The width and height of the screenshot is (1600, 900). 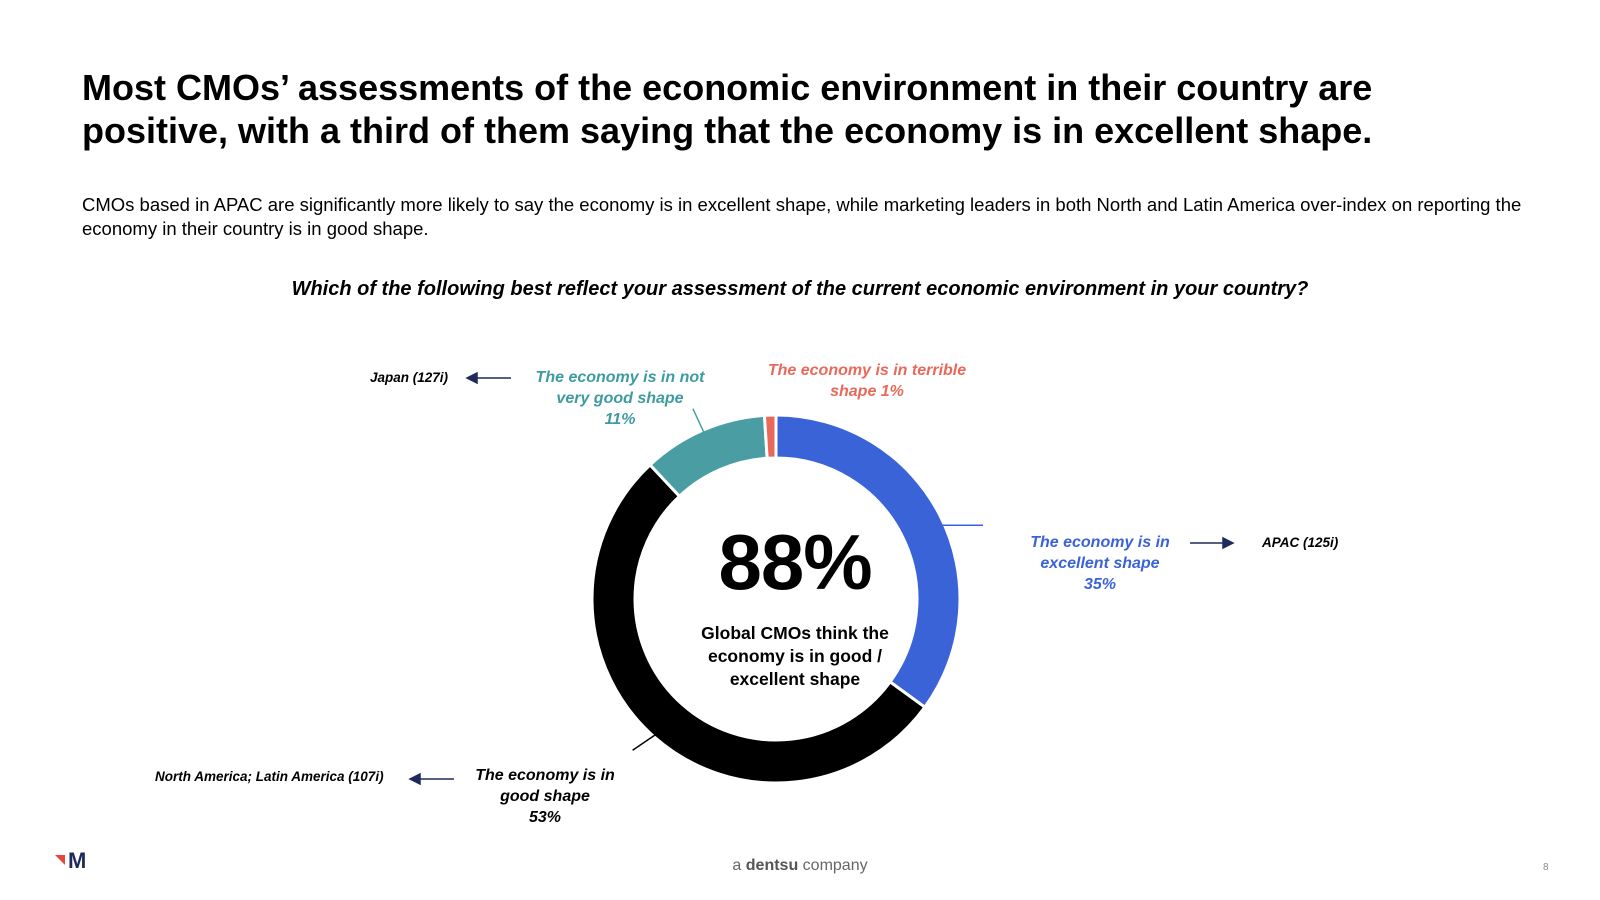 What do you see at coordinates (835, 865) in the screenshot?
I see `footer-suffix: company` at bounding box center [835, 865].